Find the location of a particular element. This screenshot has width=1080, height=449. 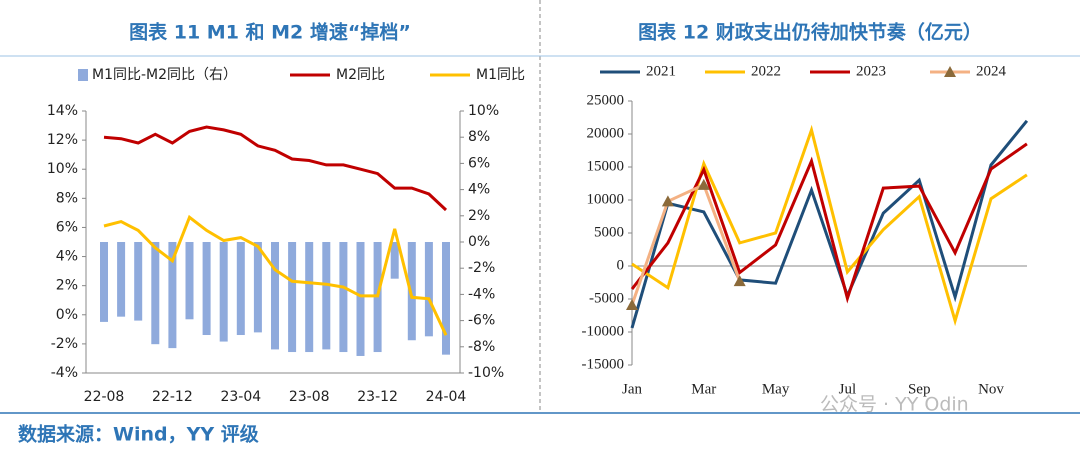

y2-tick-label: 8% is located at coordinates (479, 137).